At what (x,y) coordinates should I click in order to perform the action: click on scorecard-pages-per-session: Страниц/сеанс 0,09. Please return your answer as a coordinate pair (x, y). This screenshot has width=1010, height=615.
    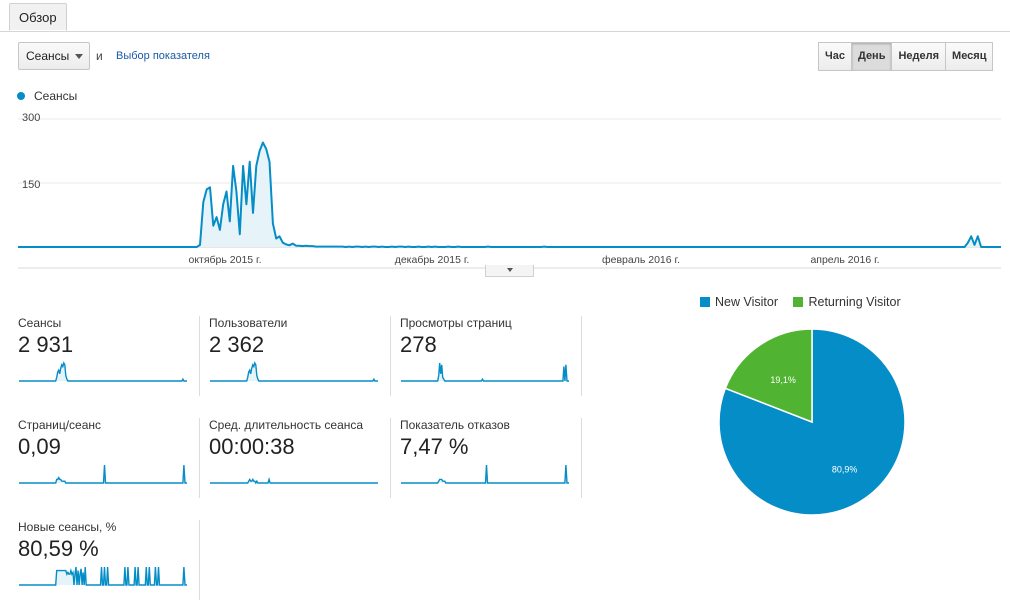
    Looking at the image, I should click on (109, 458).